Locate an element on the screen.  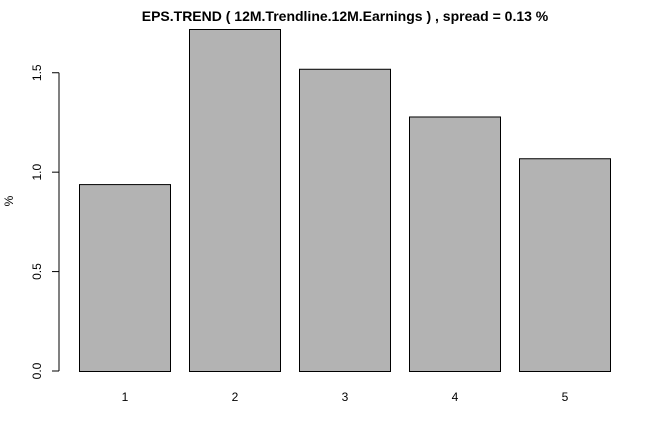
x-tick-label: 3 is located at coordinates (345, 397).